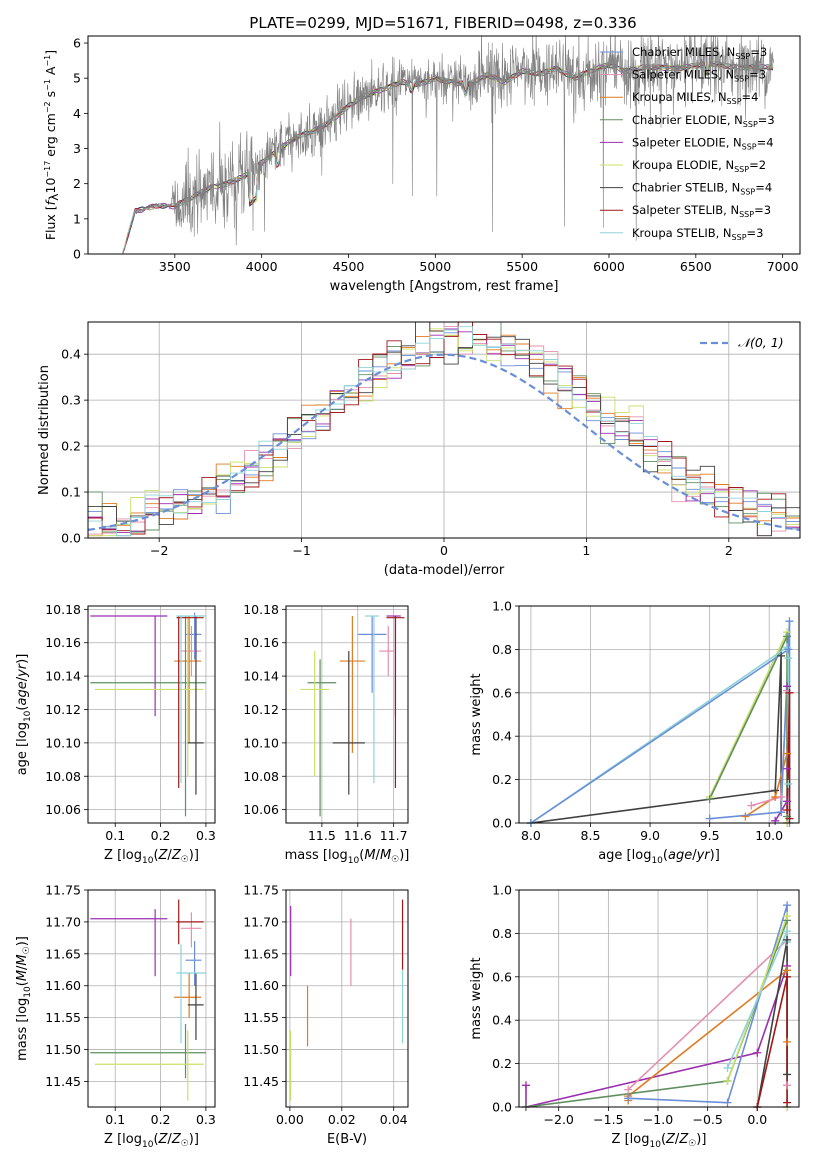  I want to click on y-tick-label: 10.14, so click(63, 676).